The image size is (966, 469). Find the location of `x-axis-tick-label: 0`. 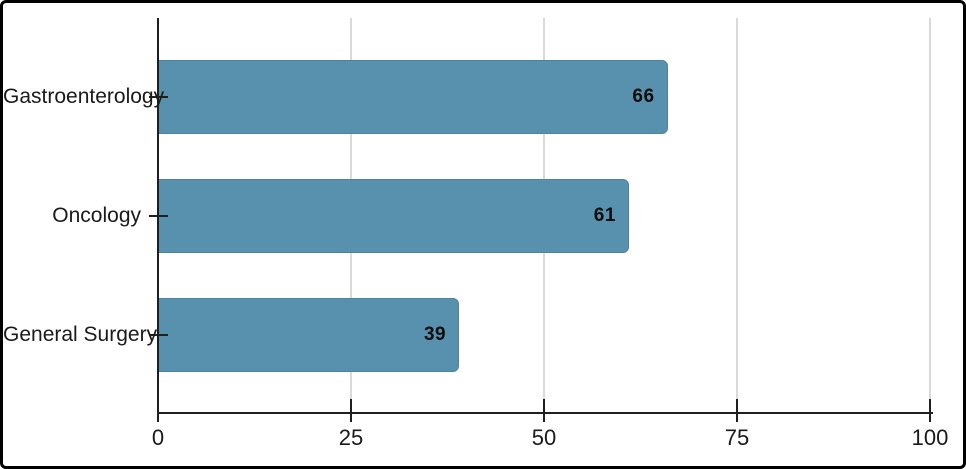

x-axis-tick-label: 0 is located at coordinates (158, 437).